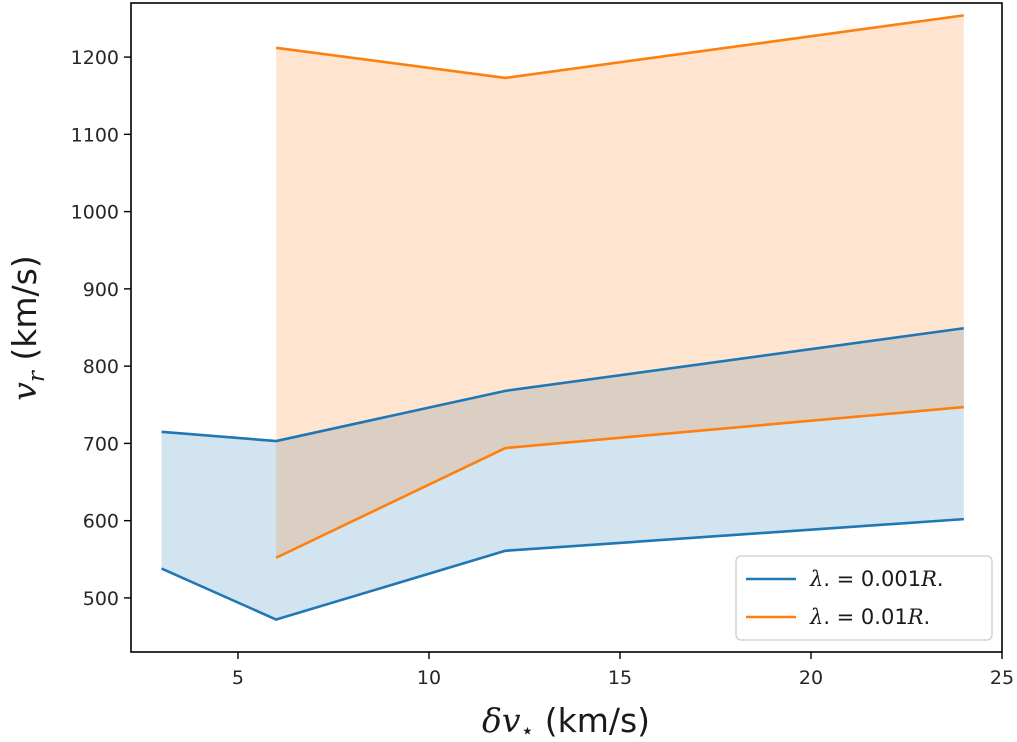 This screenshot has width=1017, height=742. Describe the element at coordinates (811, 678) in the screenshot. I see `x-tick-label: 20` at that location.